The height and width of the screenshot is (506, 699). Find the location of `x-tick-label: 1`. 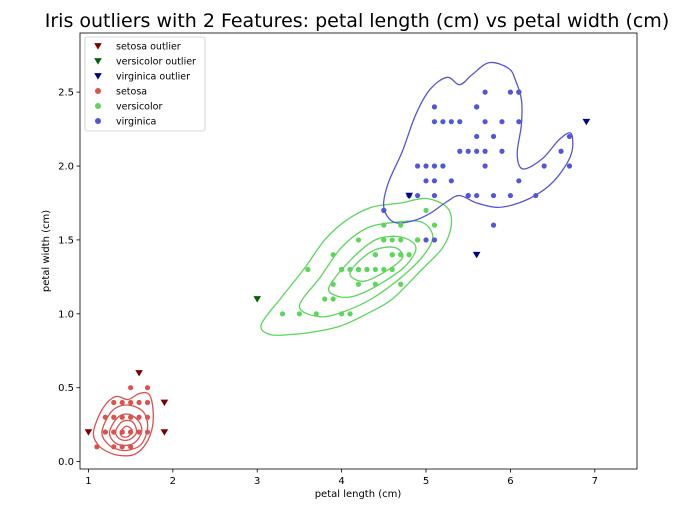

x-tick-label: 1 is located at coordinates (88, 481).